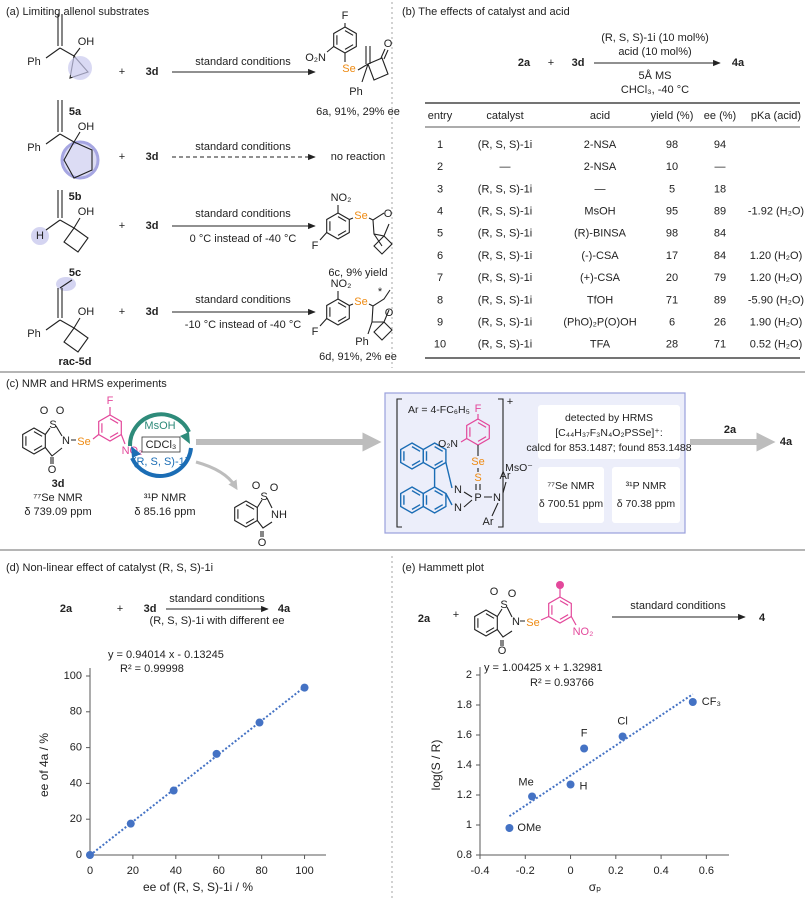 The height and width of the screenshot is (901, 805). What do you see at coordinates (672, 234) in the screenshot?
I see `table-cell: 98` at bounding box center [672, 234].